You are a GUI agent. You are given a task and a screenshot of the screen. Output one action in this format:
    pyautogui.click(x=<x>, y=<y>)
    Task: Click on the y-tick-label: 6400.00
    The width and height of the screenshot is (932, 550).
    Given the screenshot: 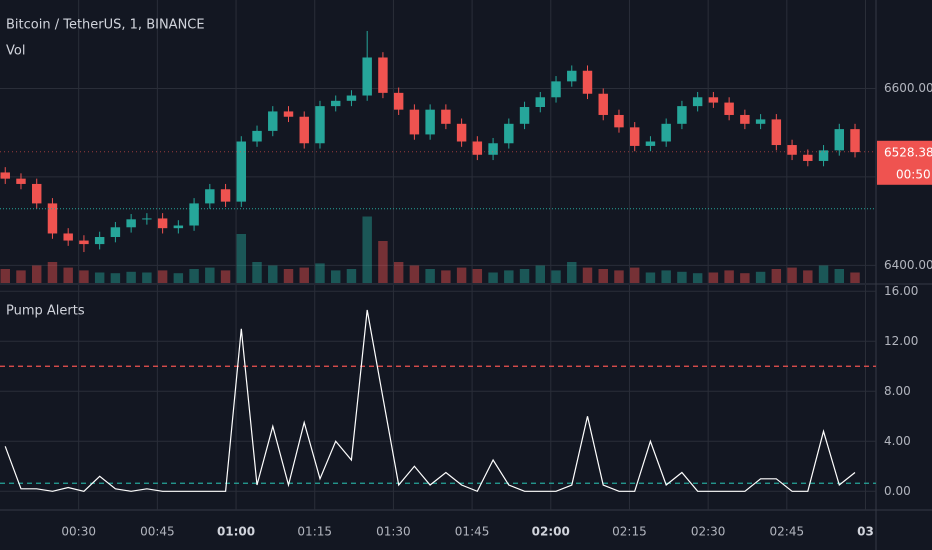 What is the action you would take?
    pyautogui.click(x=908, y=265)
    